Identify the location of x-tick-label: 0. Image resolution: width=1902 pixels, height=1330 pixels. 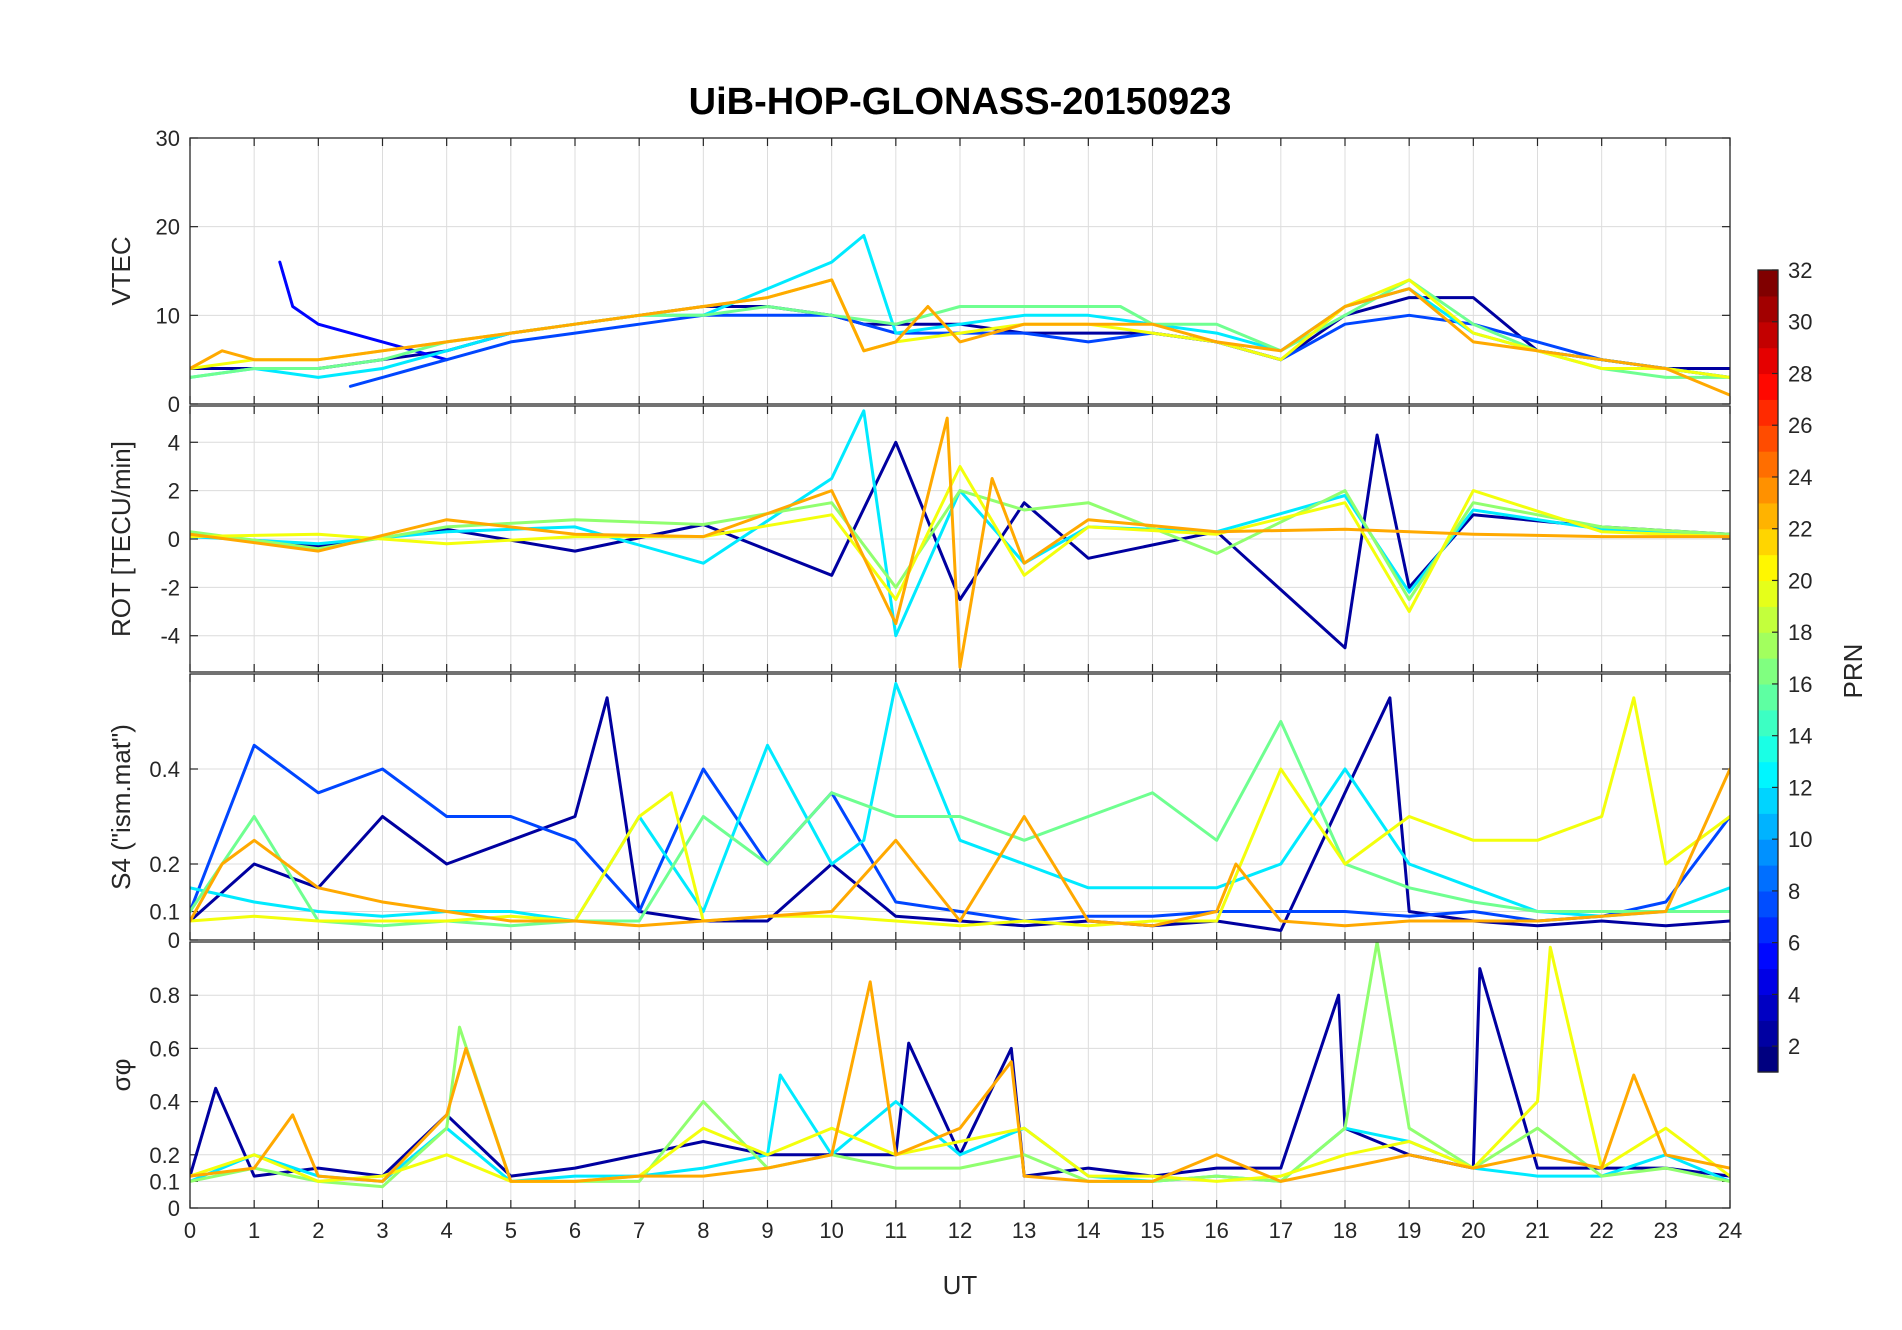
(190, 1230).